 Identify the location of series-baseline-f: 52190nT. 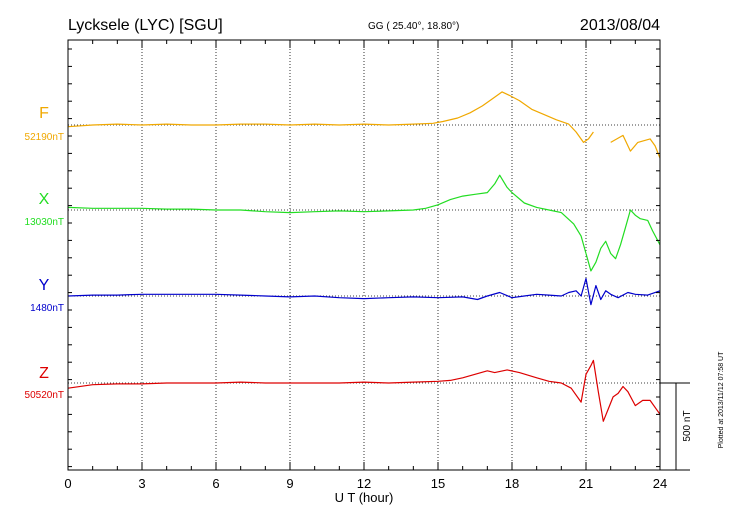
(44, 137).